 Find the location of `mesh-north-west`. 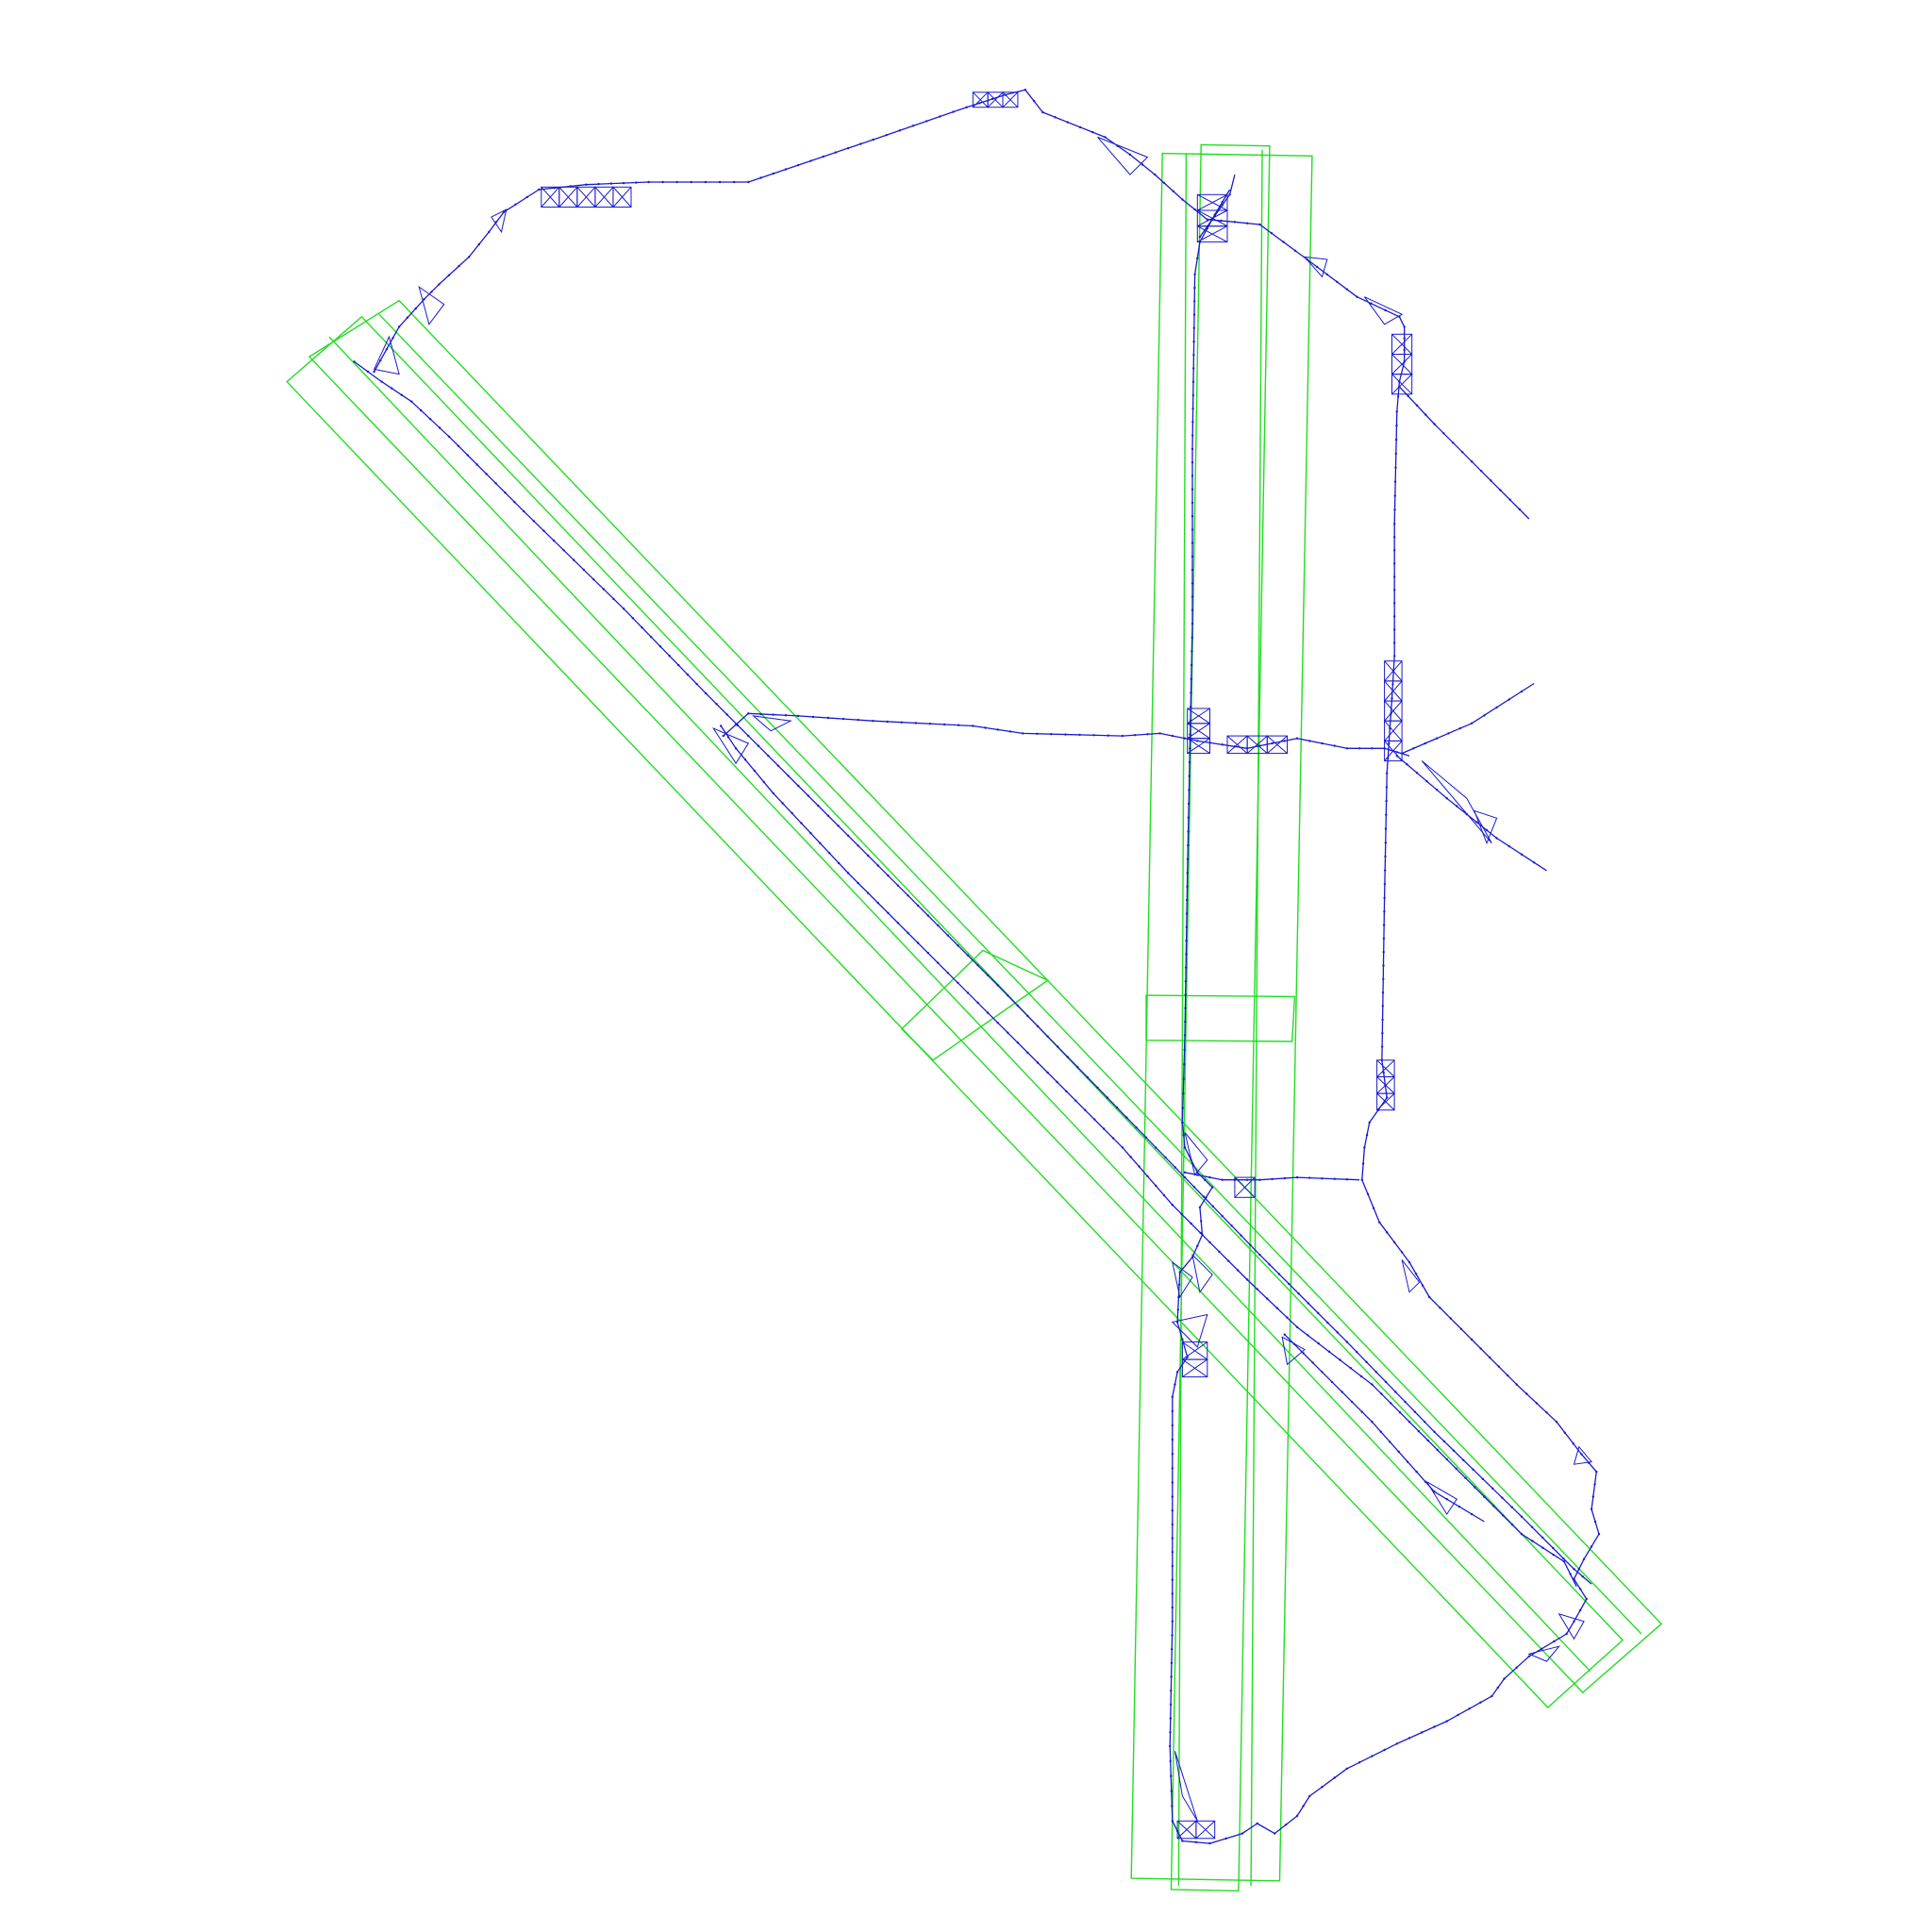

mesh-north-west is located at coordinates (587, 197).